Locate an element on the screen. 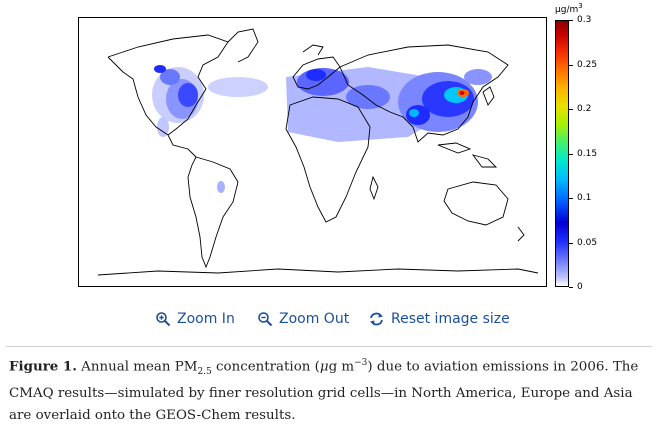 The height and width of the screenshot is (437, 658). zoom-in-icon is located at coordinates (163, 319).